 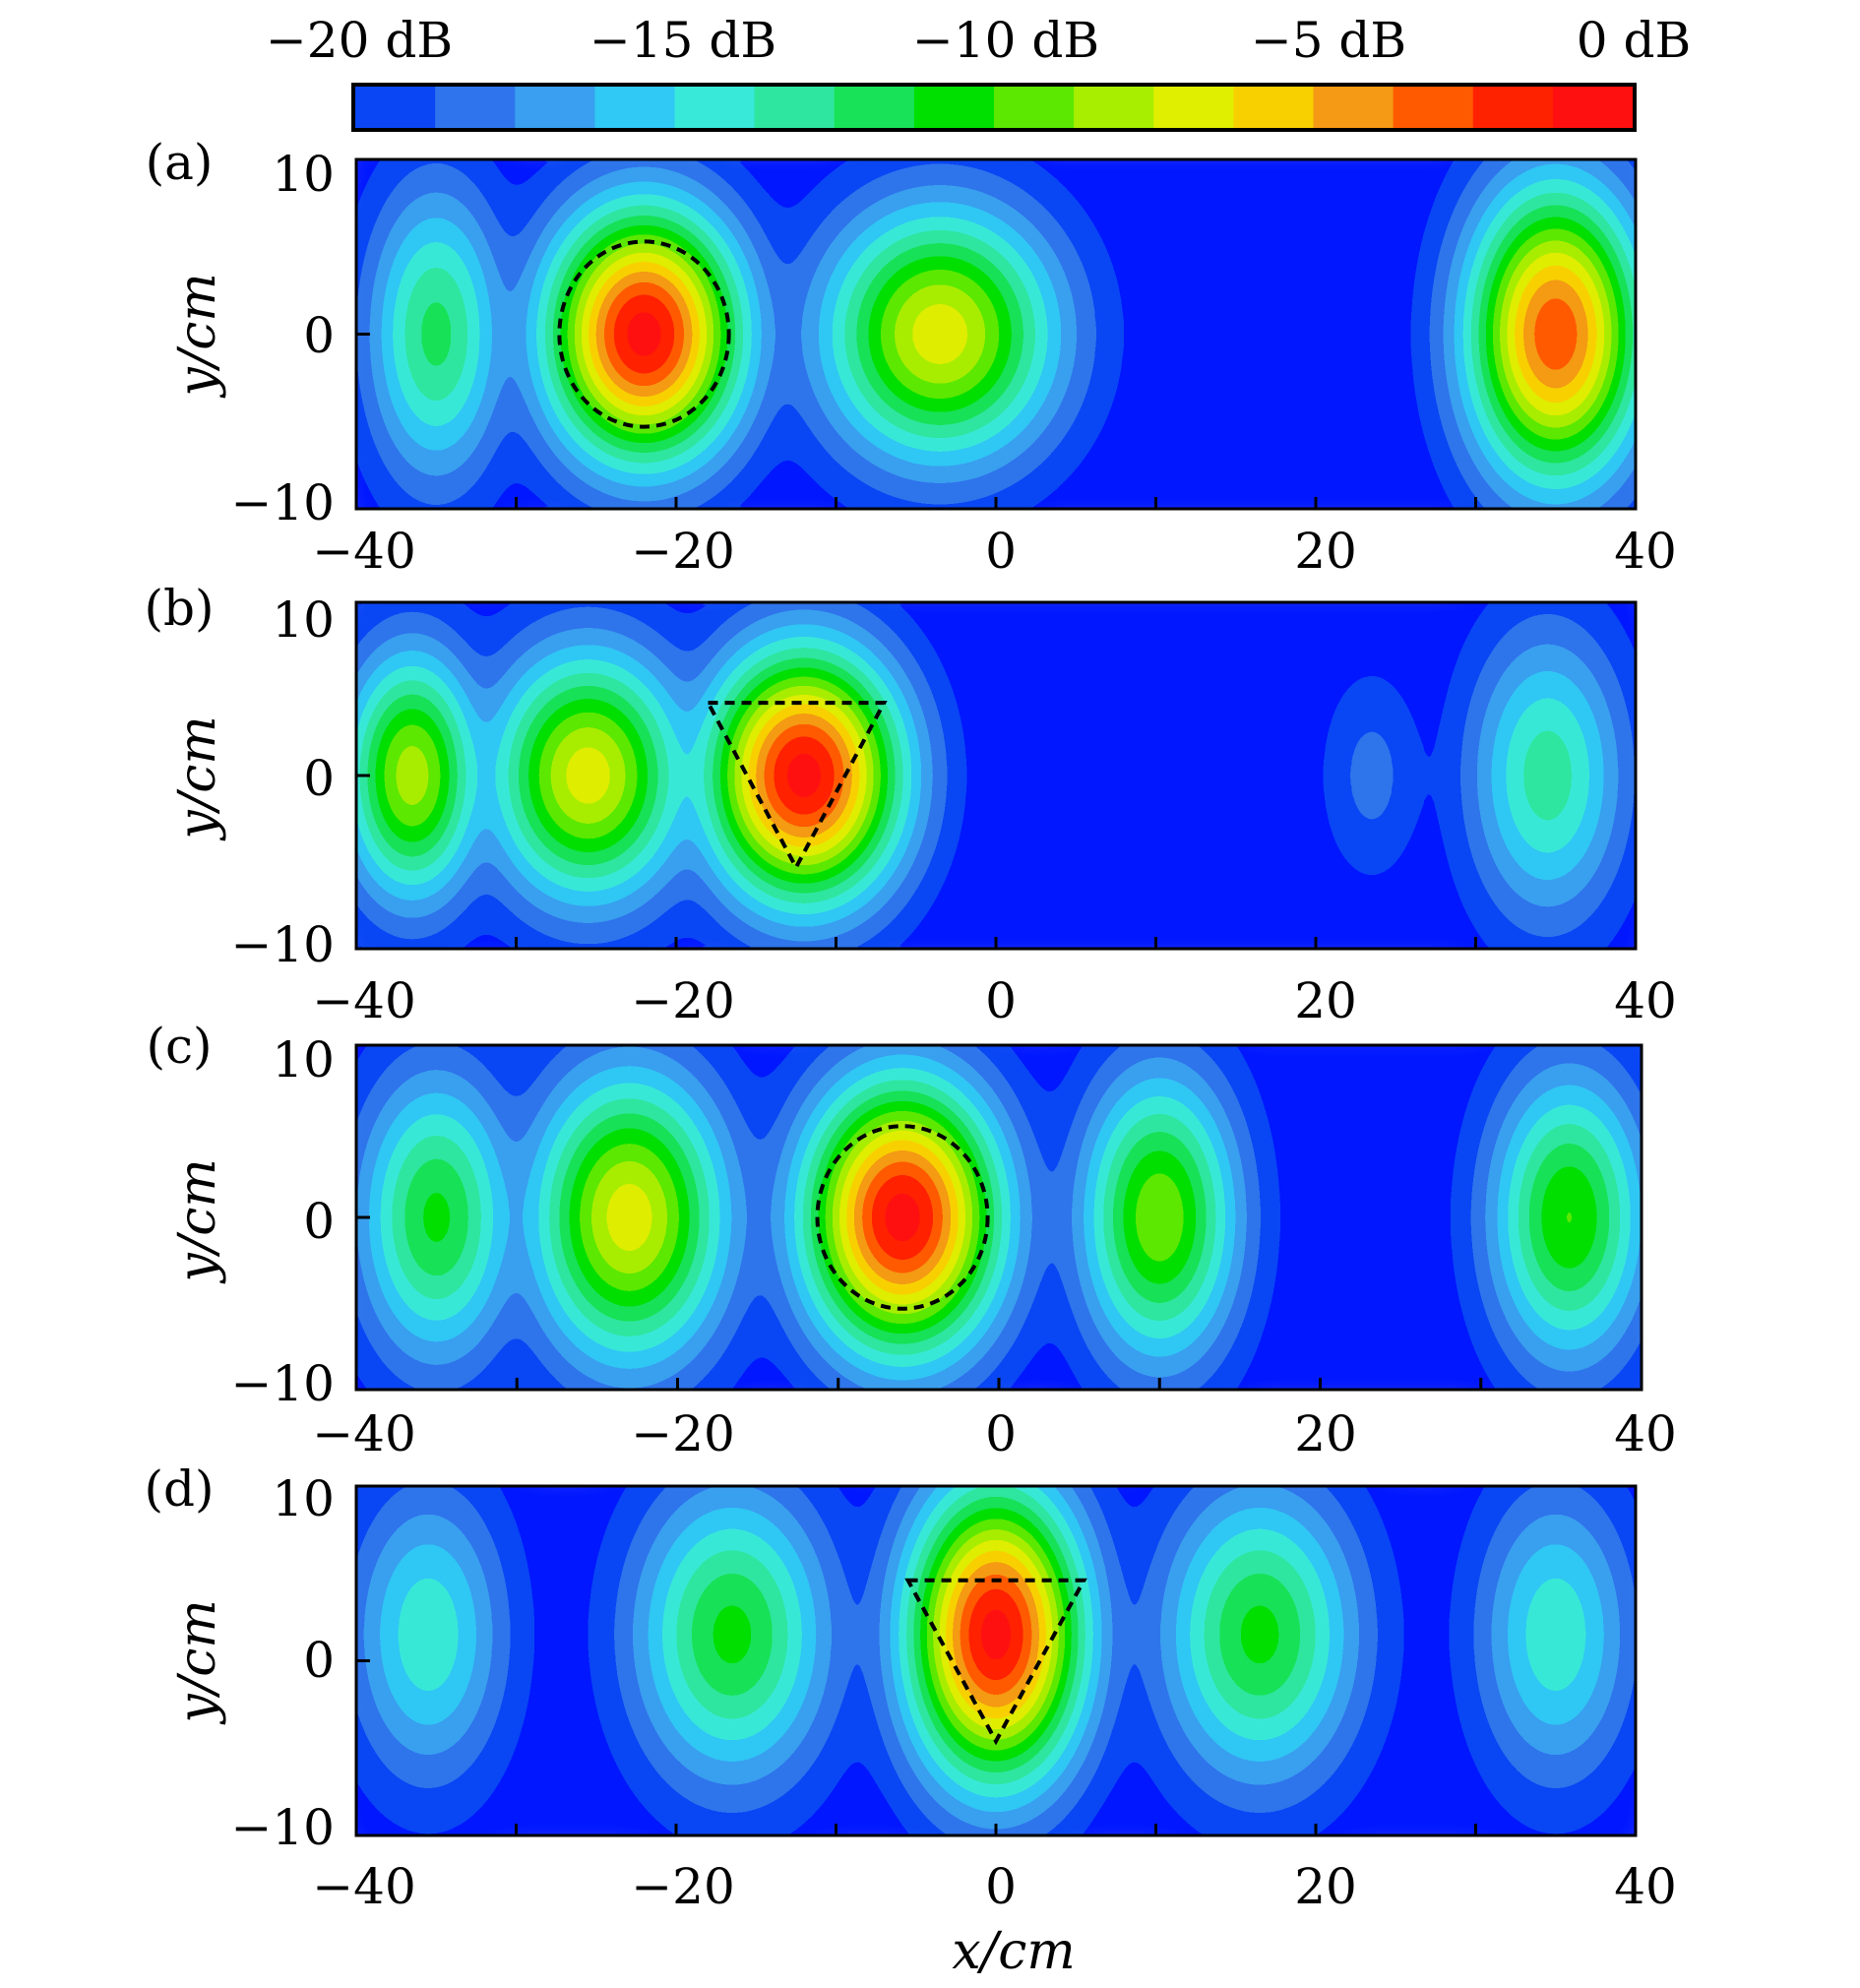 I want to click on colorbar-tick-label: −5 dB, so click(x=1328, y=41).